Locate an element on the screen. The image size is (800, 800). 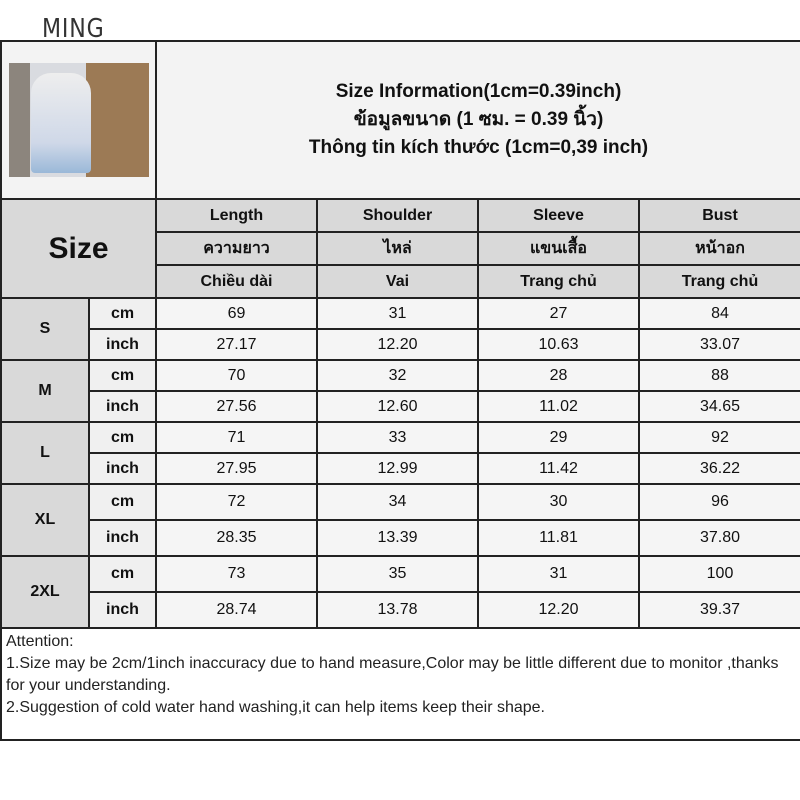
measurement-value: 12.60 is located at coordinates (397, 406).